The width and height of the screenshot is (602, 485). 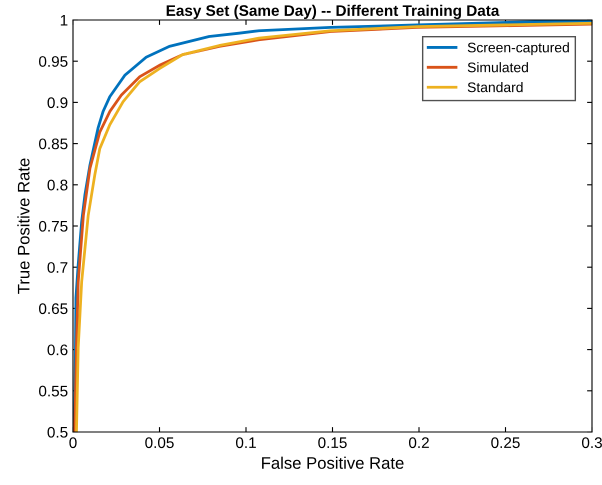 I want to click on x-tick-label: 0.15, so click(x=332, y=442).